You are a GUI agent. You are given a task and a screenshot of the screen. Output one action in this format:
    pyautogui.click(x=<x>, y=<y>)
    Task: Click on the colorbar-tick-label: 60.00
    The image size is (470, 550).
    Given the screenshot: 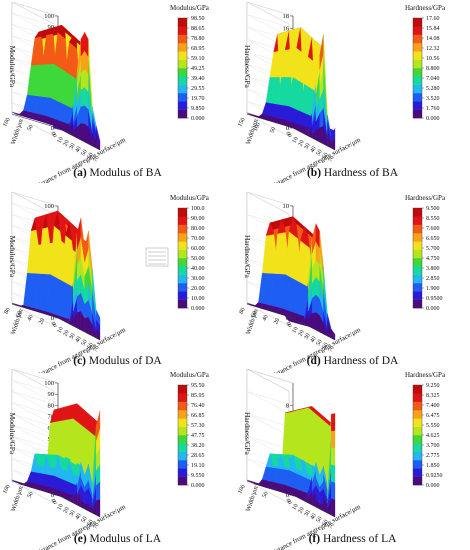 What is the action you would take?
    pyautogui.click(x=198, y=249)
    